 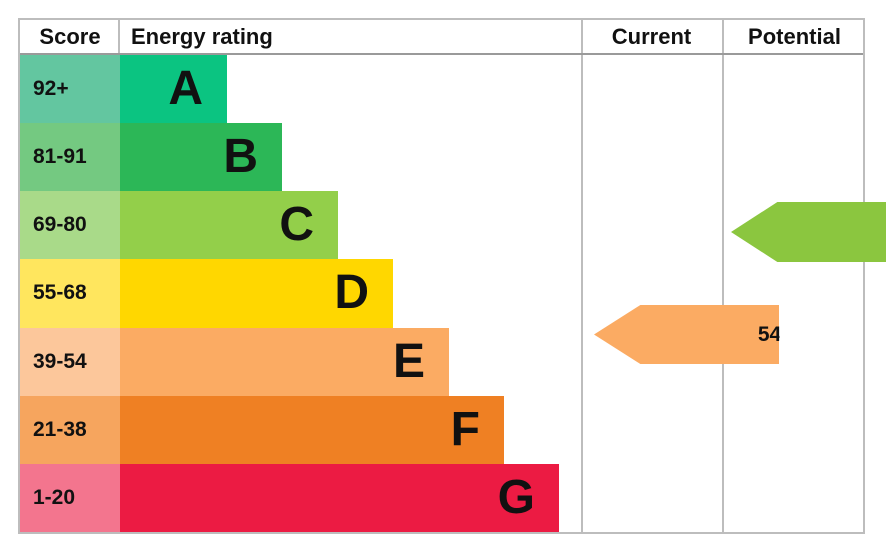 What do you see at coordinates (70, 36) in the screenshot?
I see `header-score: Score` at bounding box center [70, 36].